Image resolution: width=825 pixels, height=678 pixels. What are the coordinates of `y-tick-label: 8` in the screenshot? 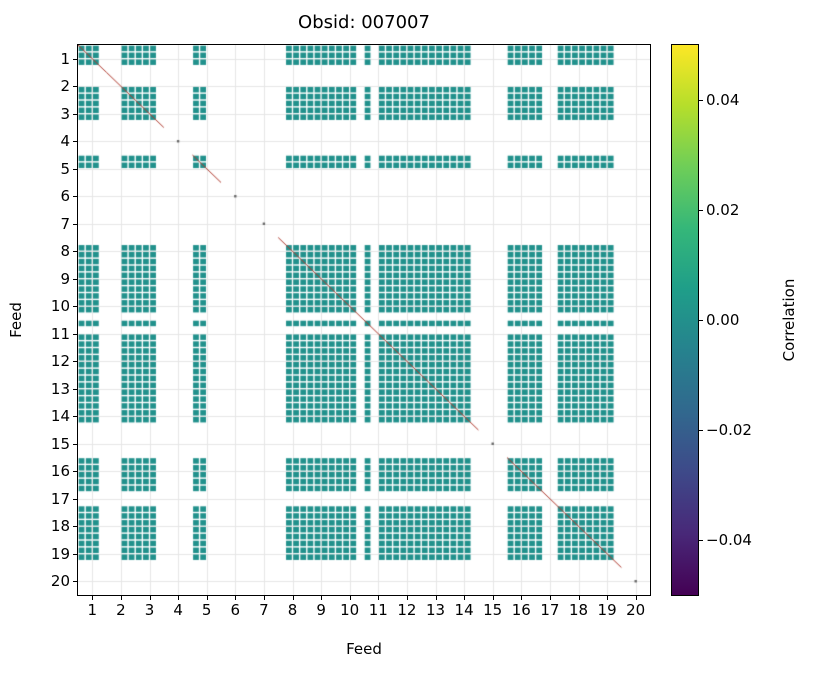 It's located at (65, 251).